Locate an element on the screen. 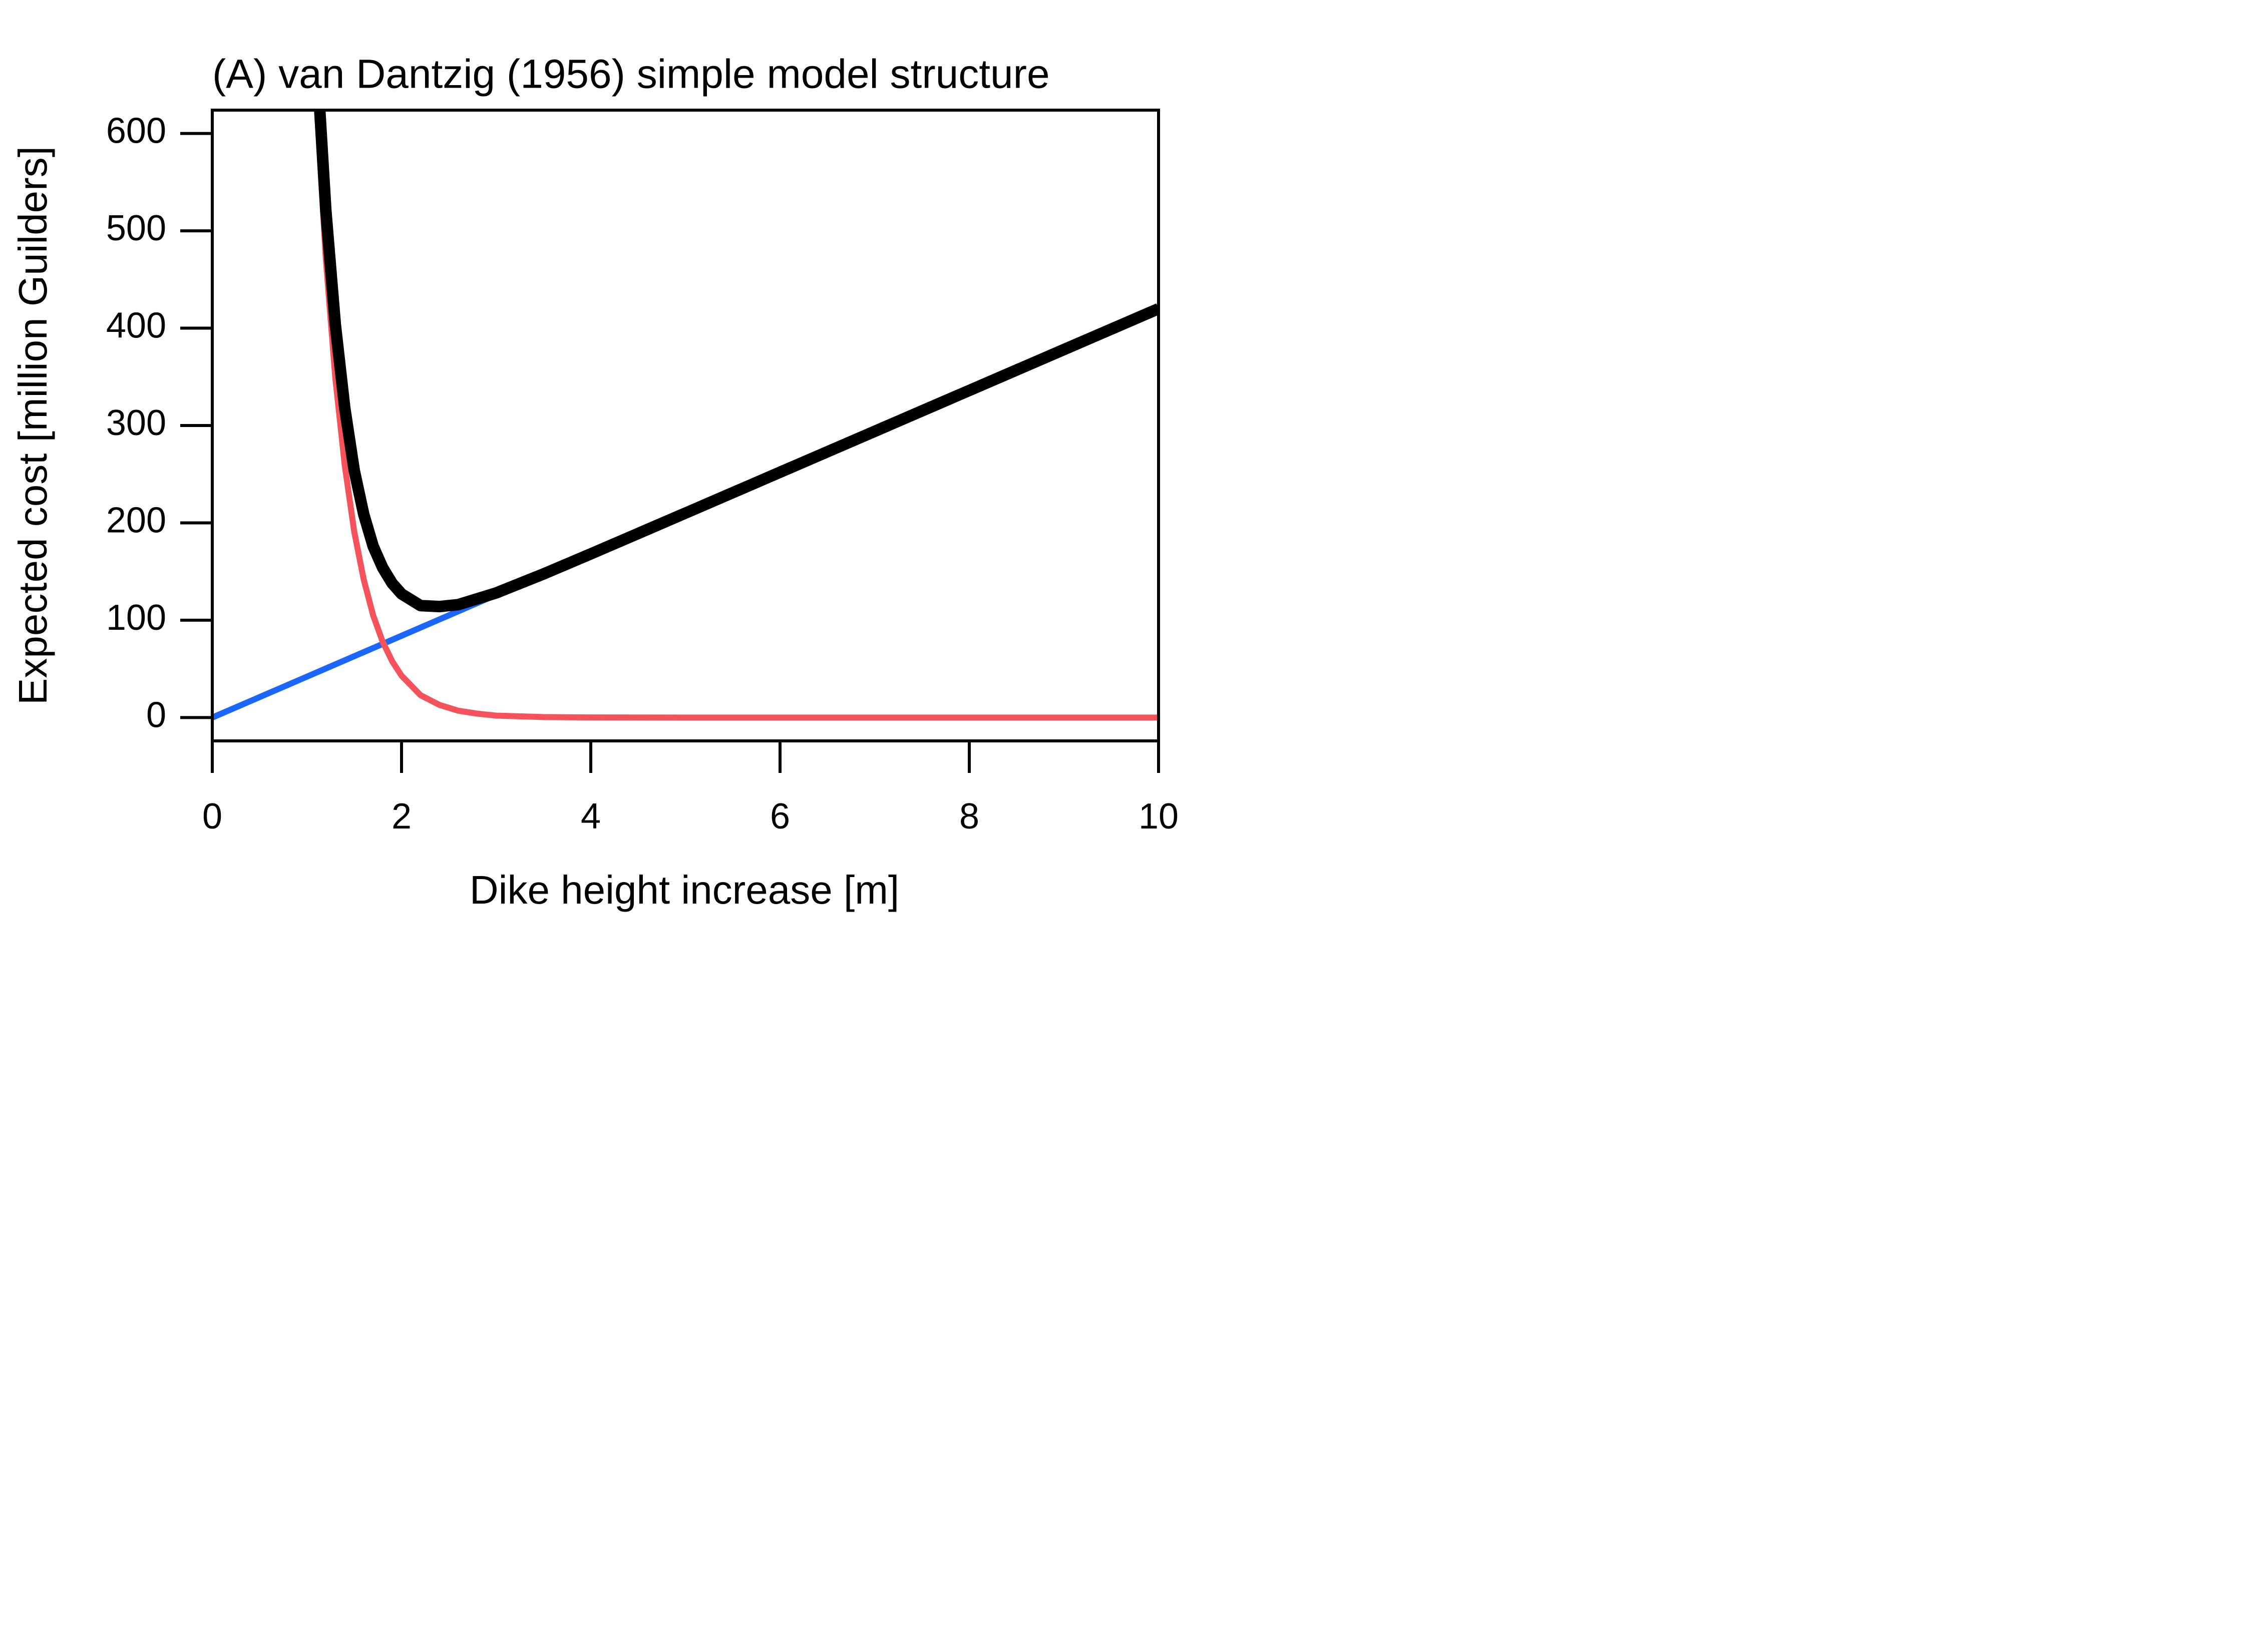  y-tick-label: 0 is located at coordinates (156, 715).